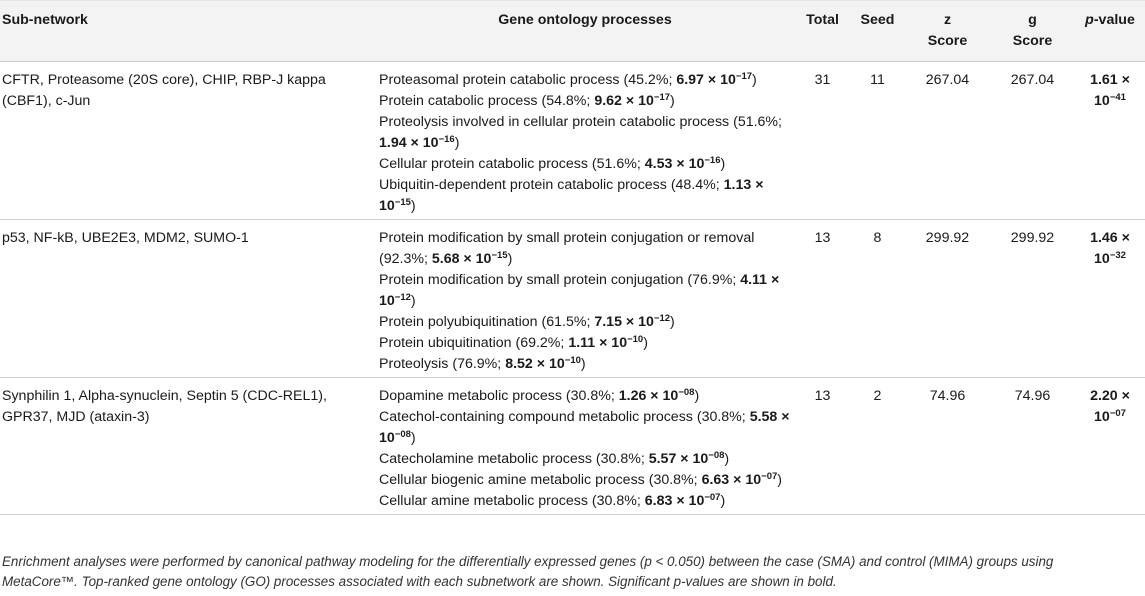 The image size is (1145, 596). Describe the element at coordinates (1117, 255) in the screenshot. I see `p-value-exponent: −32` at that location.